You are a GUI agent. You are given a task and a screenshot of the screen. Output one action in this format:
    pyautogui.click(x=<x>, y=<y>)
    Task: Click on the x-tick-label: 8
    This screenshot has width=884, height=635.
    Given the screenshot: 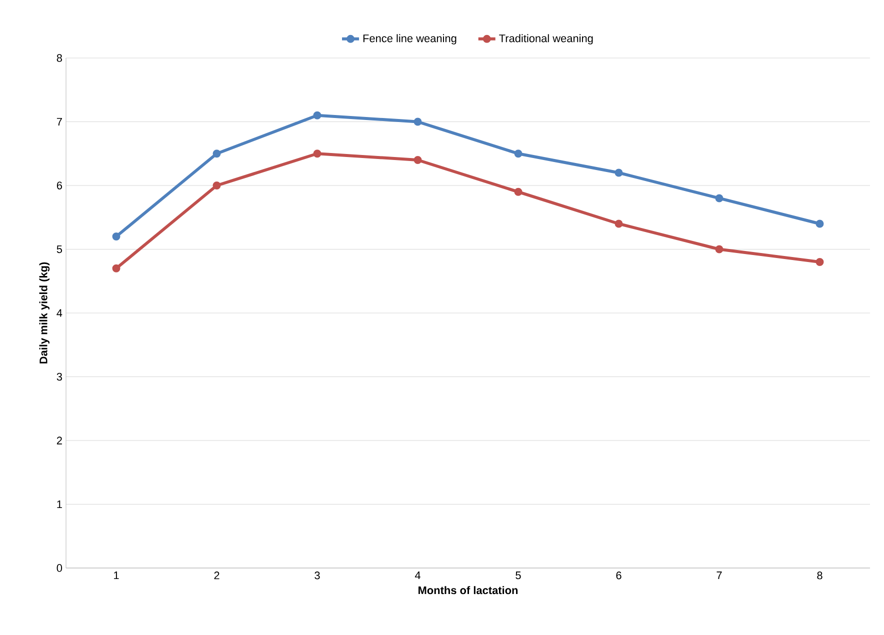 What is the action you would take?
    pyautogui.click(x=819, y=576)
    